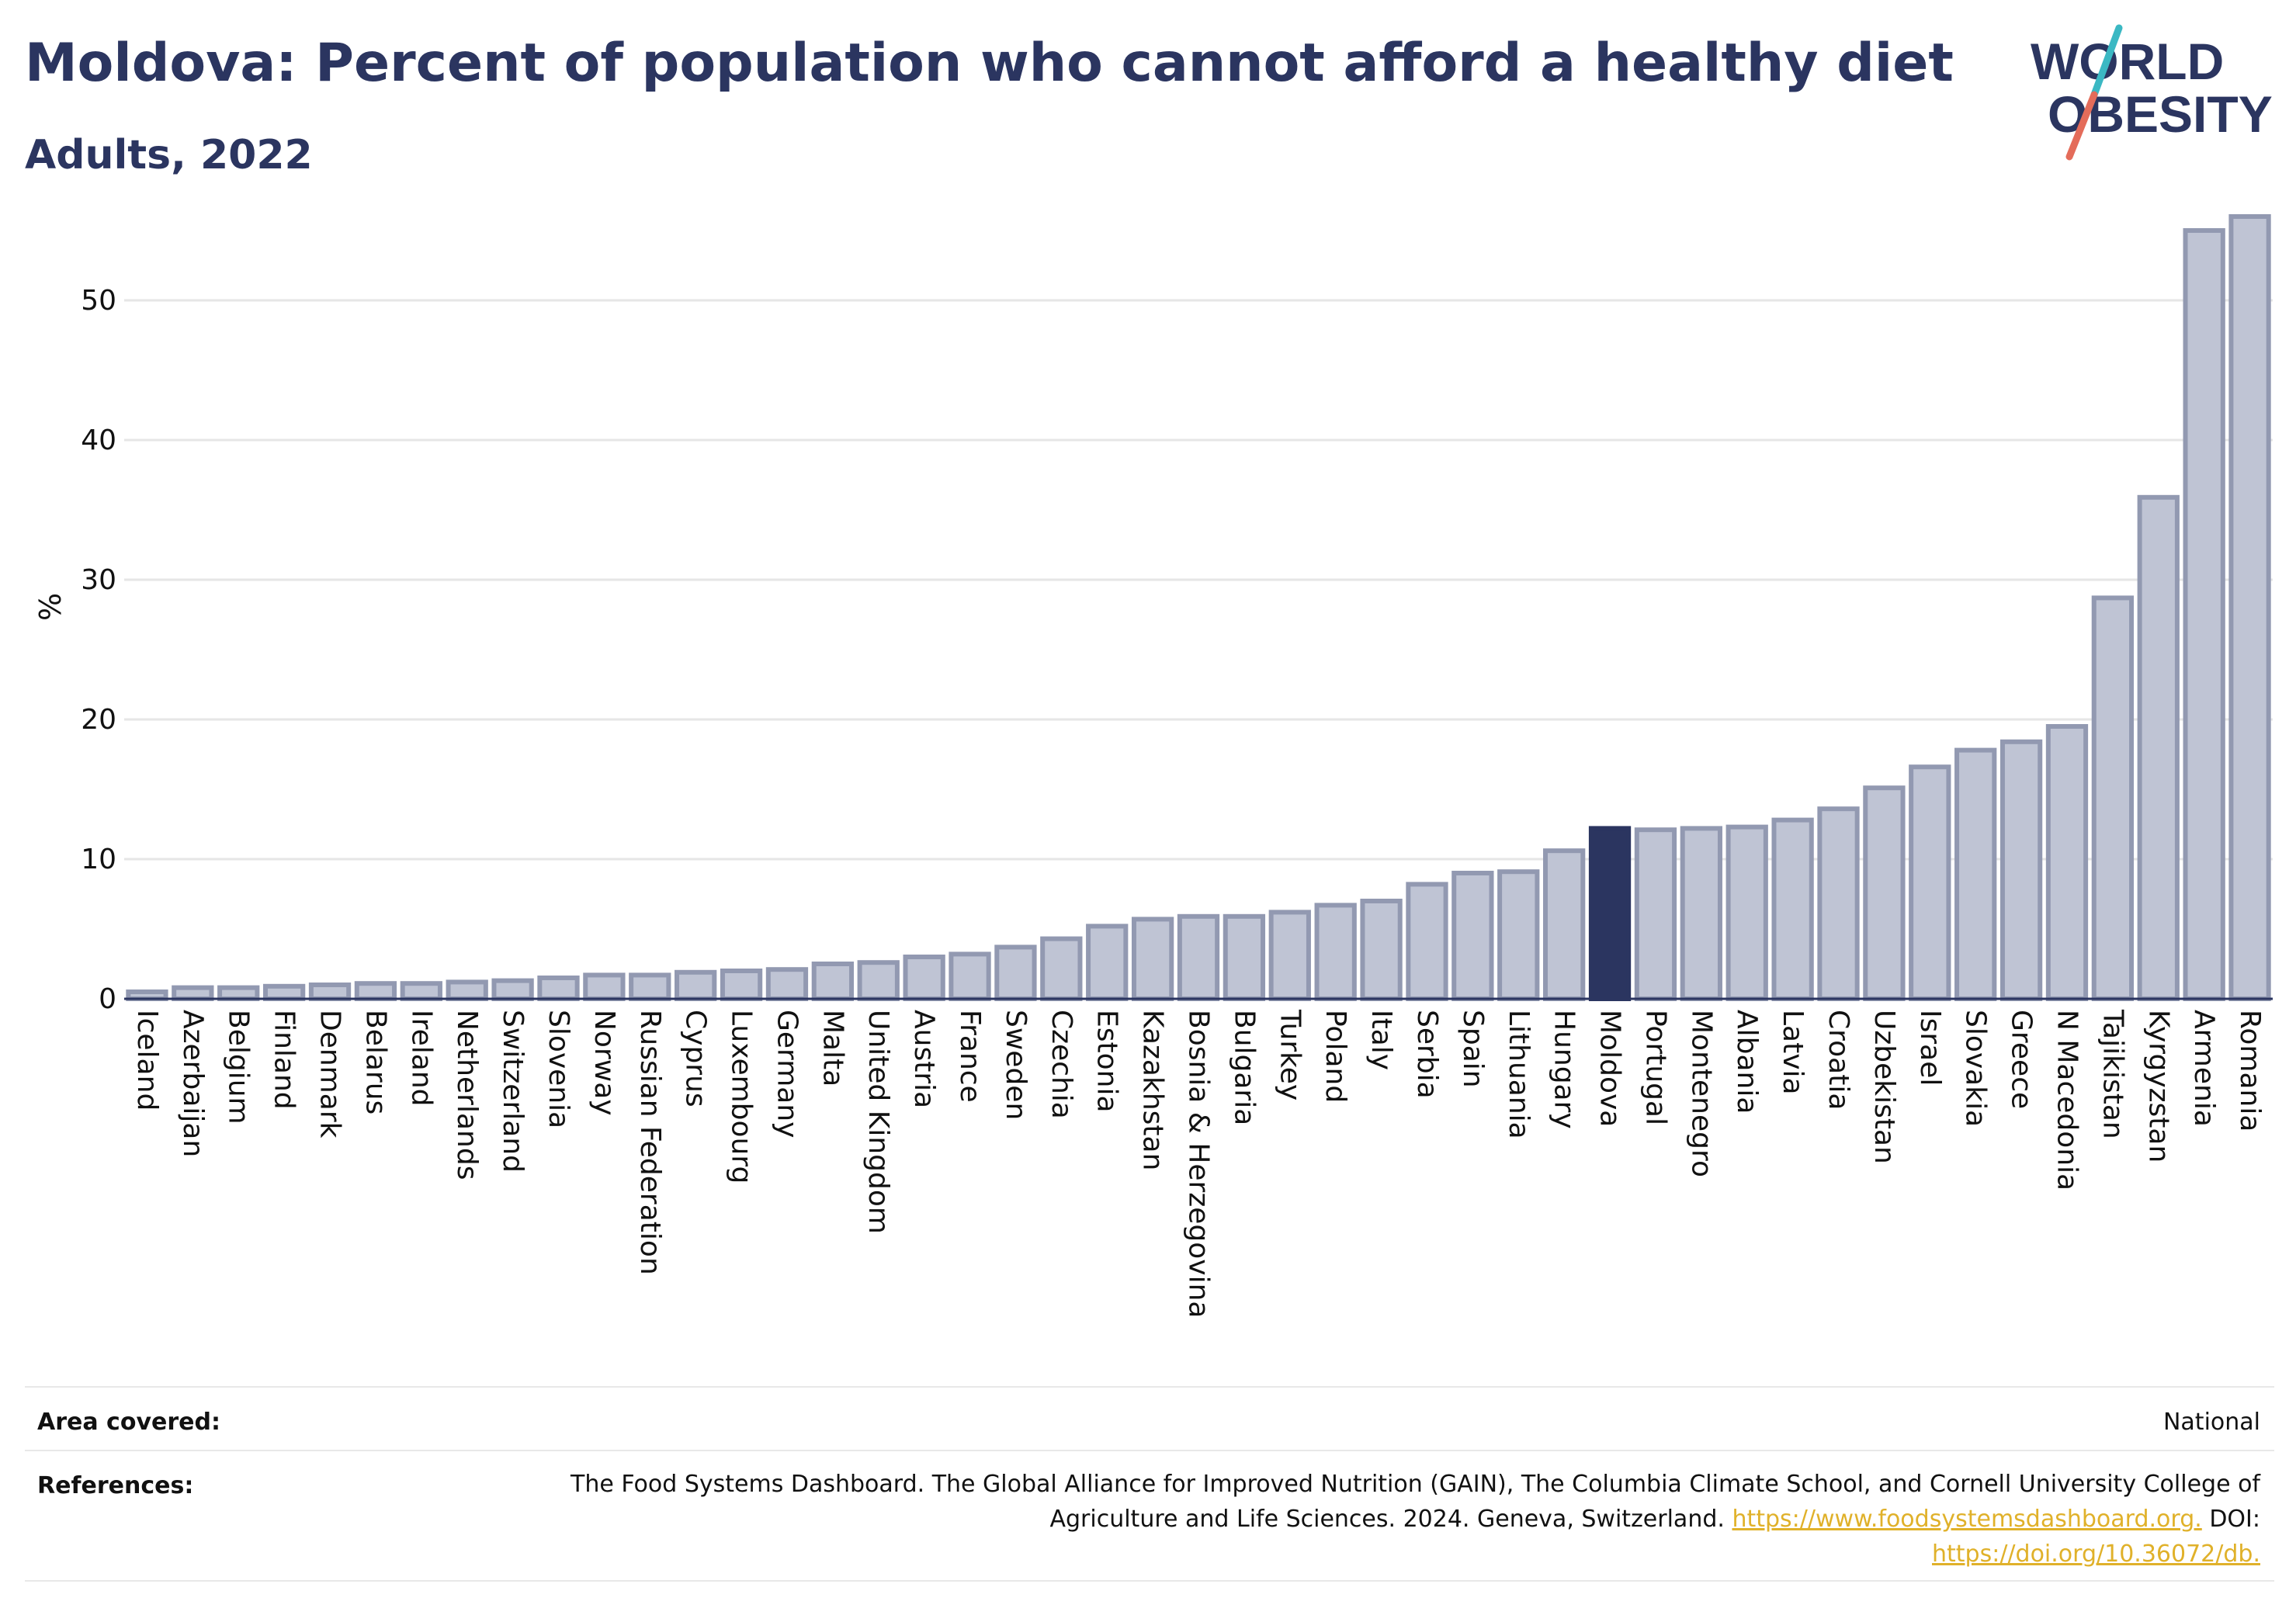 This screenshot has height=1622, width=2296. Describe the element at coordinates (1656, 914) in the screenshot. I see `bar-portugal` at that location.